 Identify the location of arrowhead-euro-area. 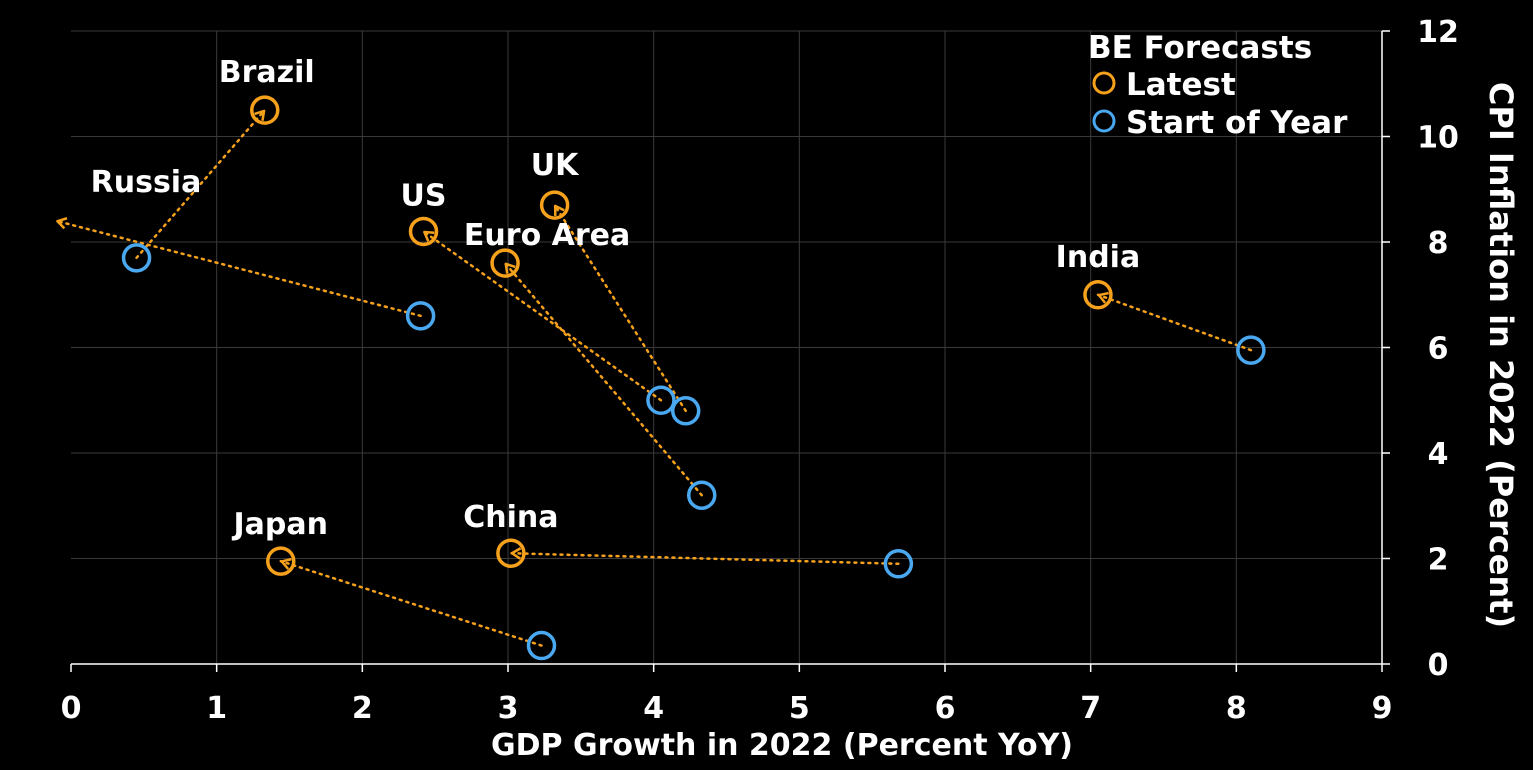
(510, 268).